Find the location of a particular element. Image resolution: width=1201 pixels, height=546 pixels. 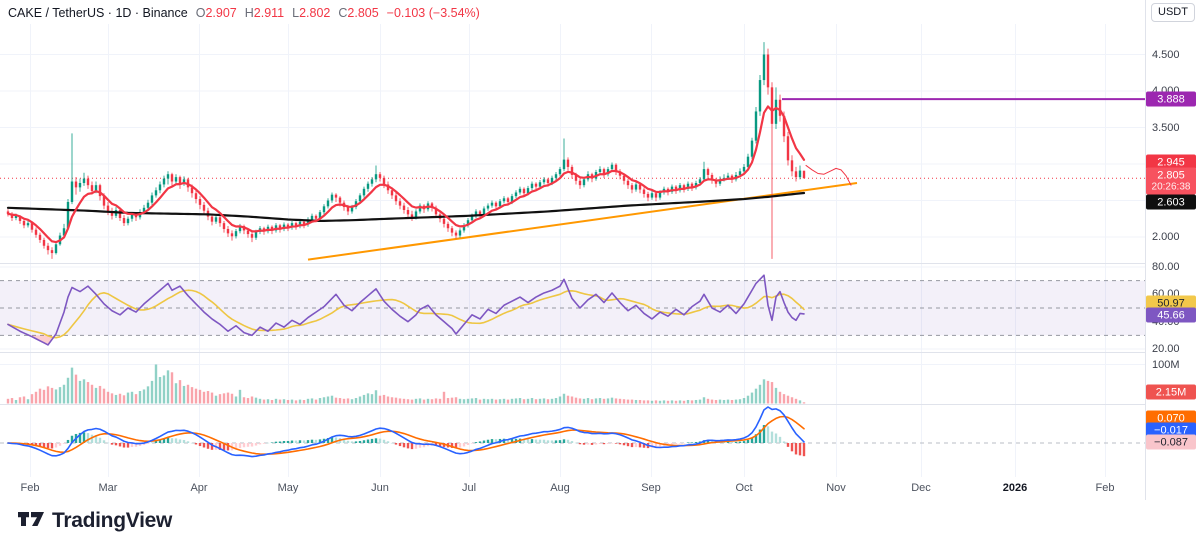

axis-badge-rsi: 45.66 is located at coordinates (1171, 315).